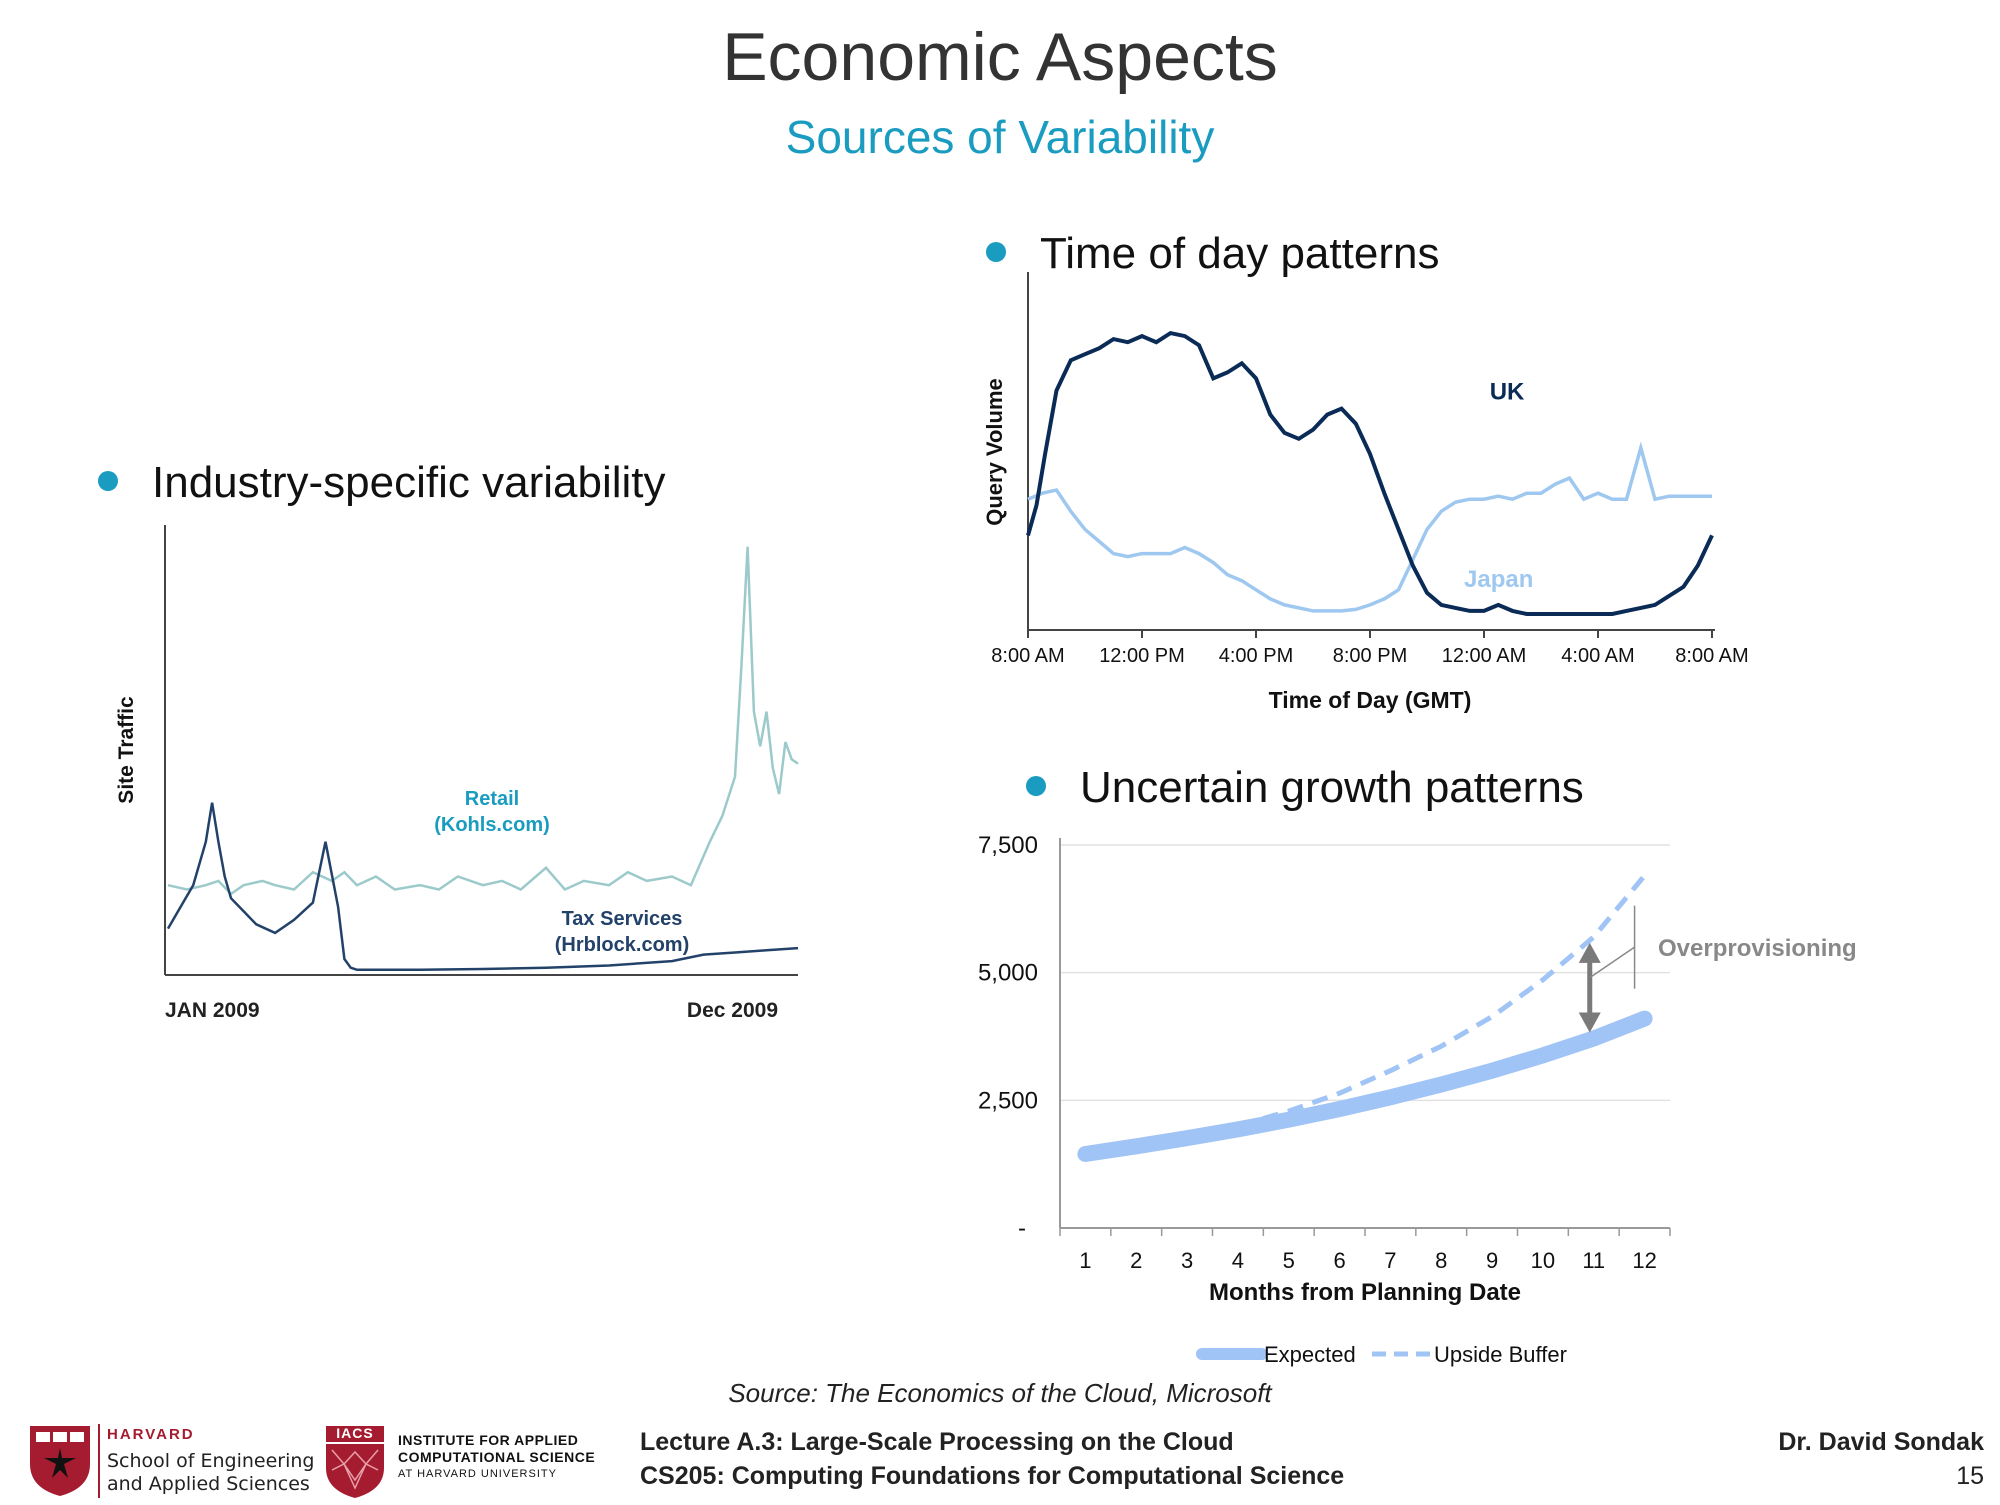  I want to click on retail-series-label: Retail, so click(492, 799).